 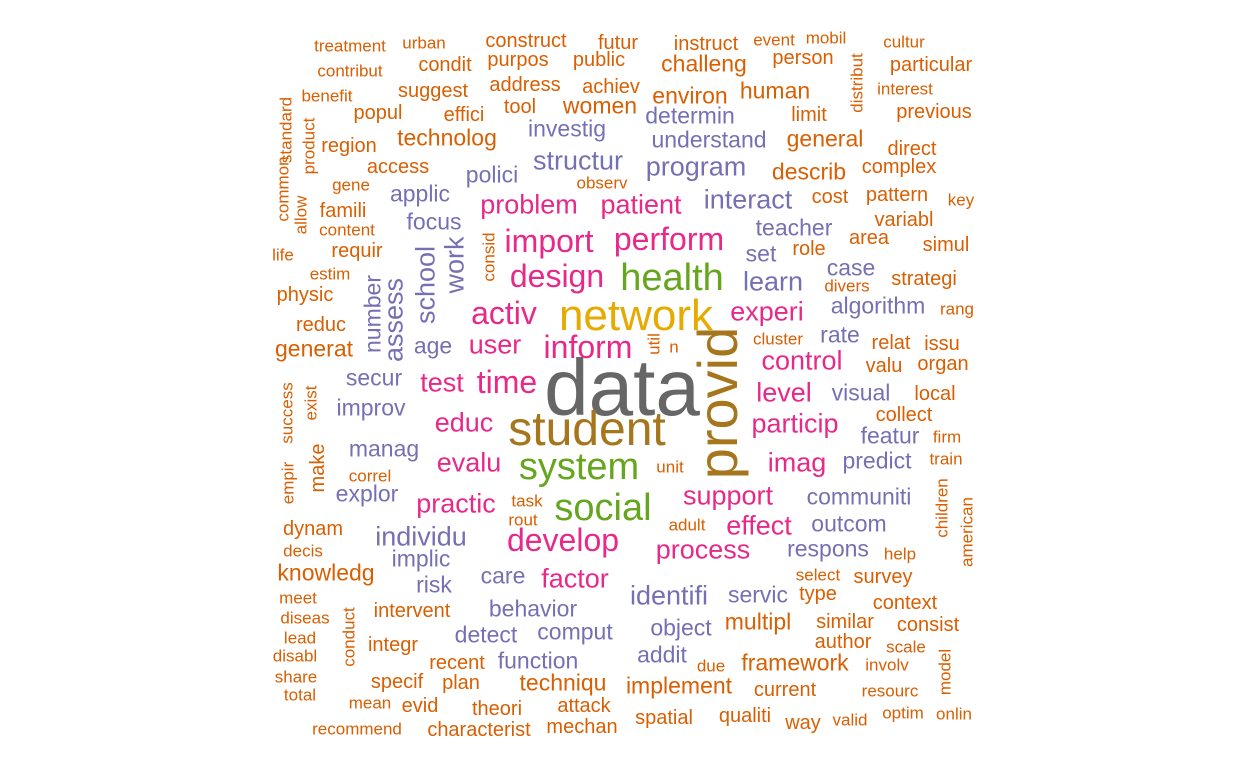 I want to click on word-n: n, so click(x=674, y=347).